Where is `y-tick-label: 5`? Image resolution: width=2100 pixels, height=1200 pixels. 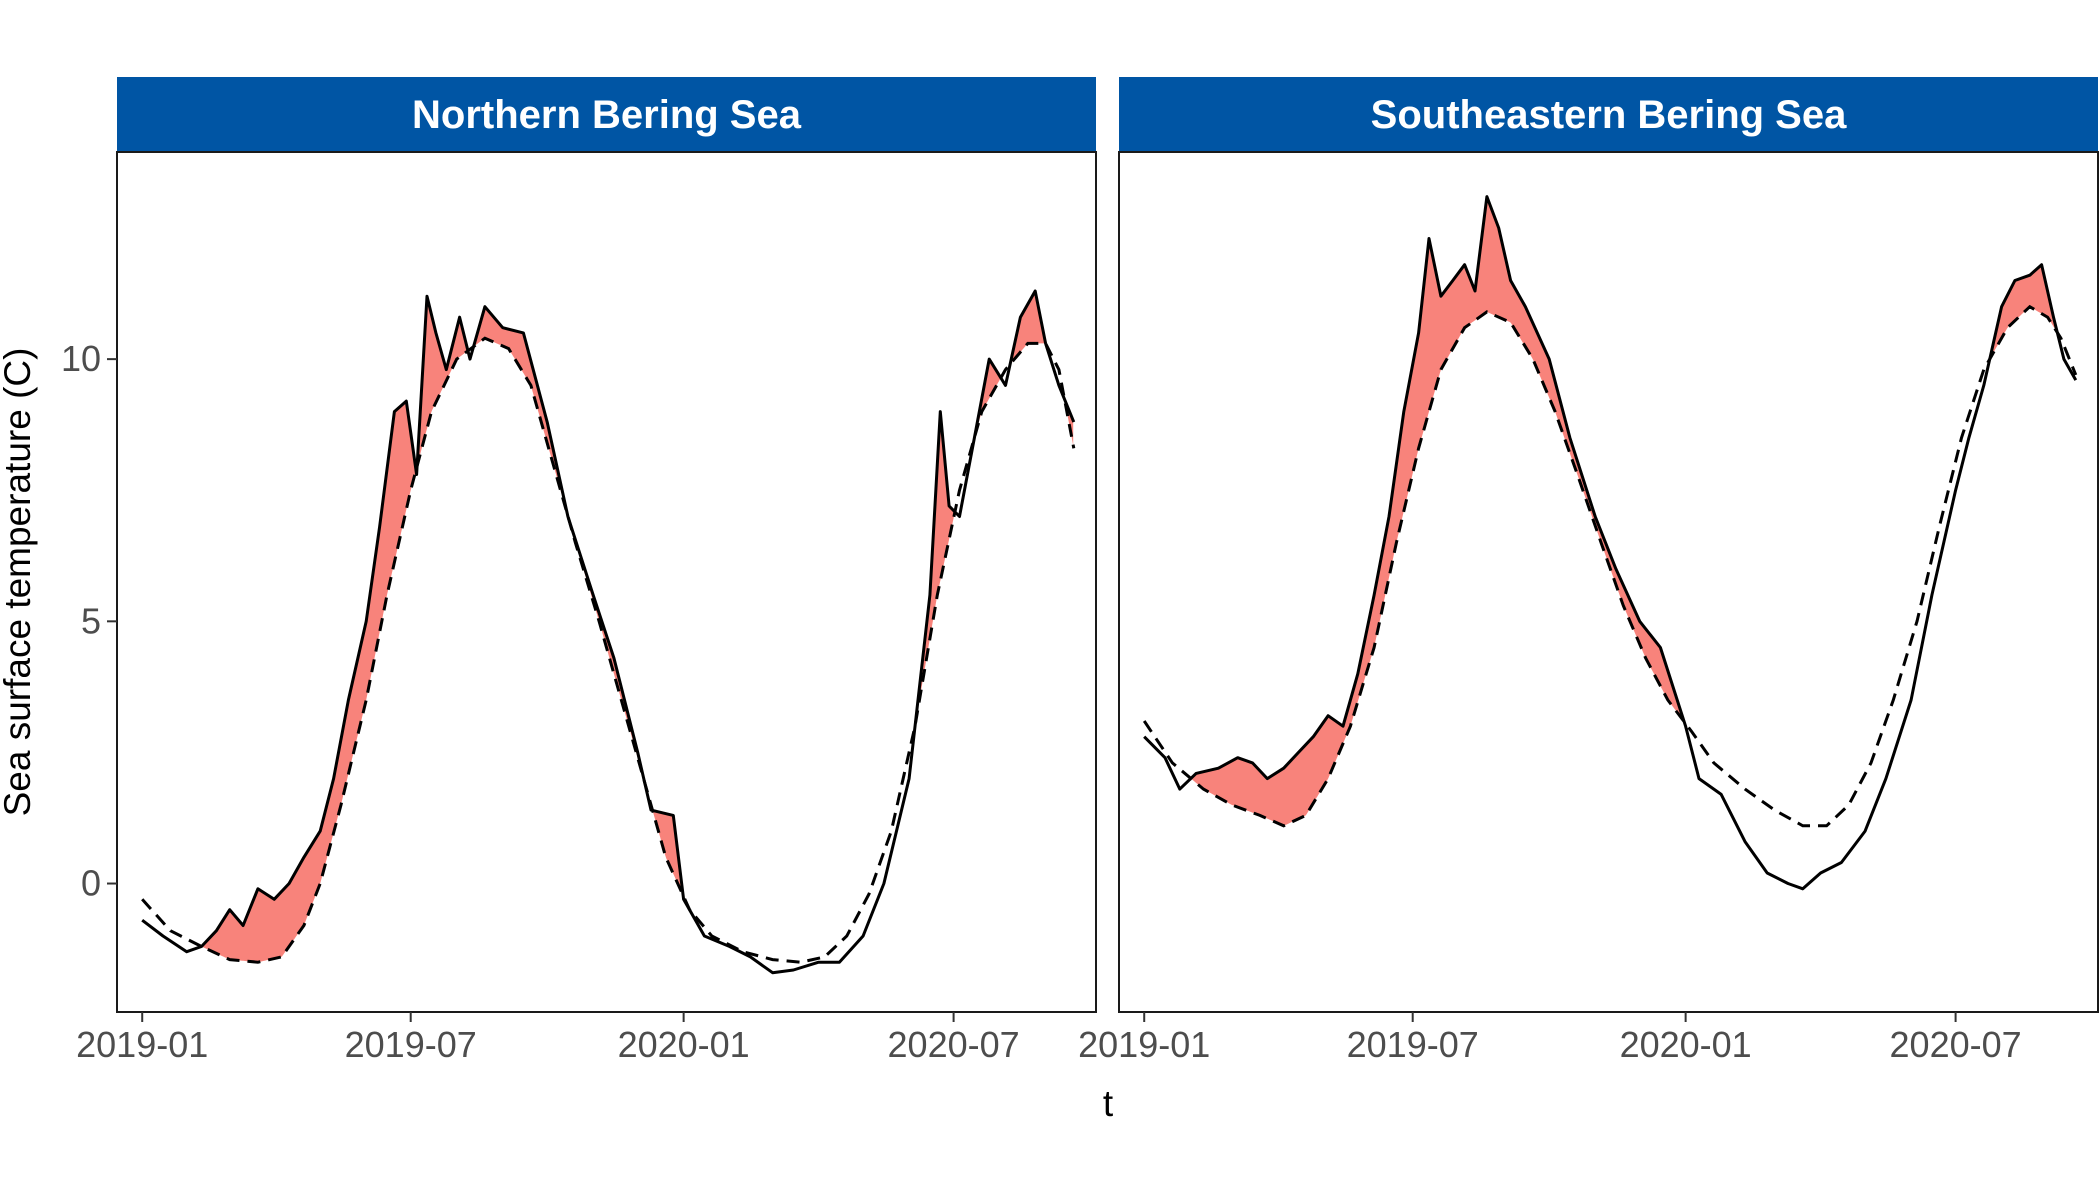
y-tick-label: 5 is located at coordinates (91, 620).